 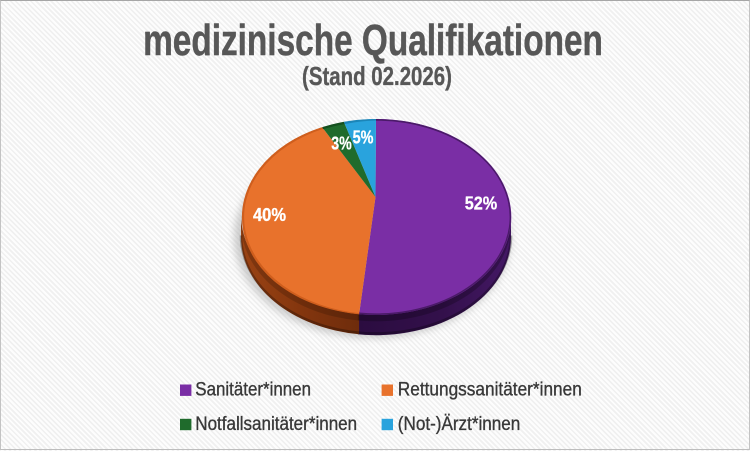 I want to click on svg-text: 52%, so click(x=481, y=202).